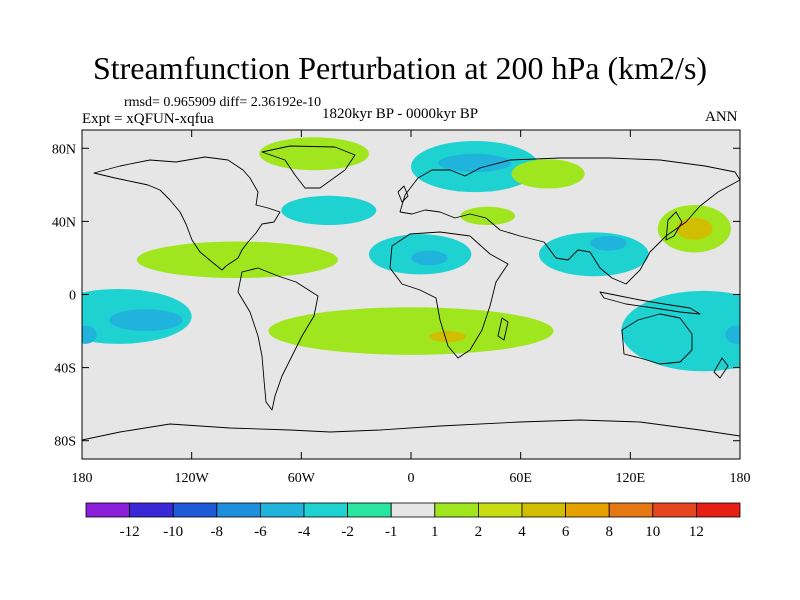 The width and height of the screenshot is (800, 600). Describe the element at coordinates (72, 296) in the screenshot. I see `y-tick-label-2: 0` at that location.